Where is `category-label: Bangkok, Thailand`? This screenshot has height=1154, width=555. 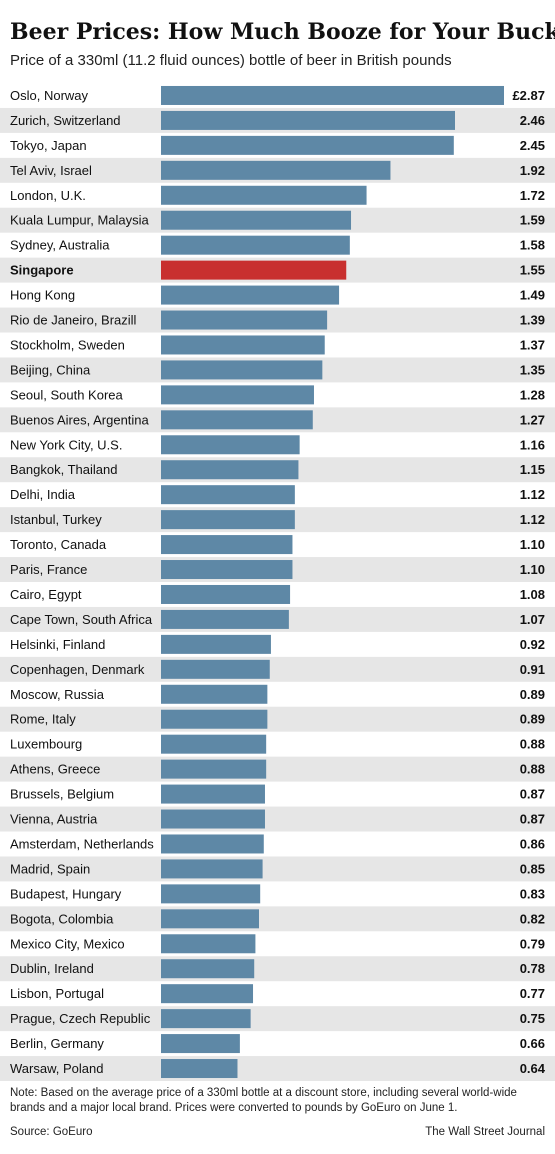
category-label: Bangkok, Thailand is located at coordinates (63, 469).